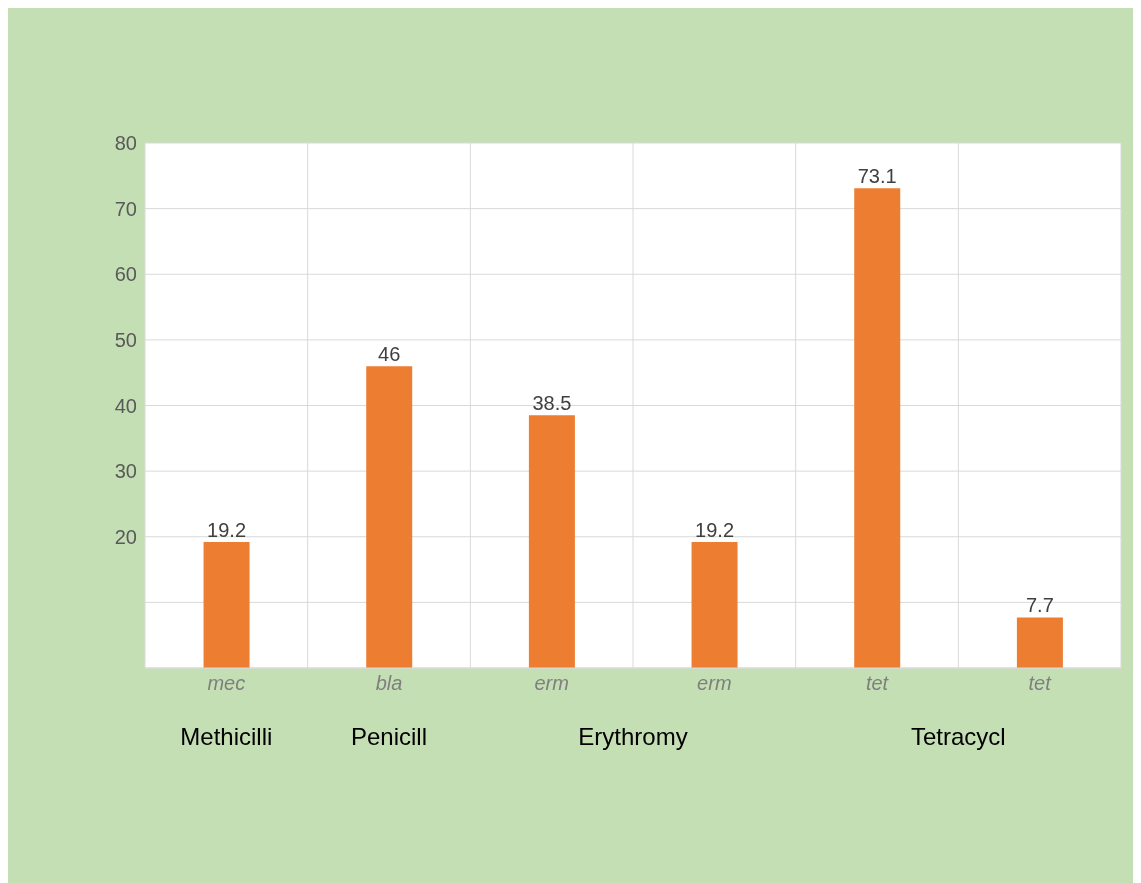 This screenshot has width=1141, height=883. Describe the element at coordinates (125, 405) in the screenshot. I see `y-tick-label: 40` at that location.